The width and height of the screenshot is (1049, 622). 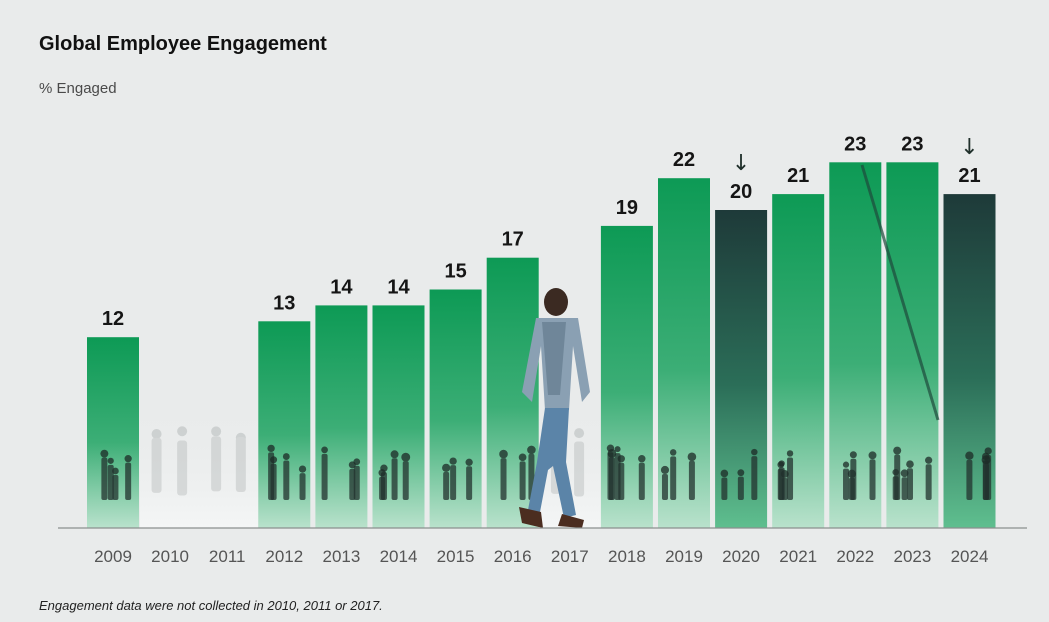 I want to click on x-tick-label-2017: 2017, so click(x=570, y=556).